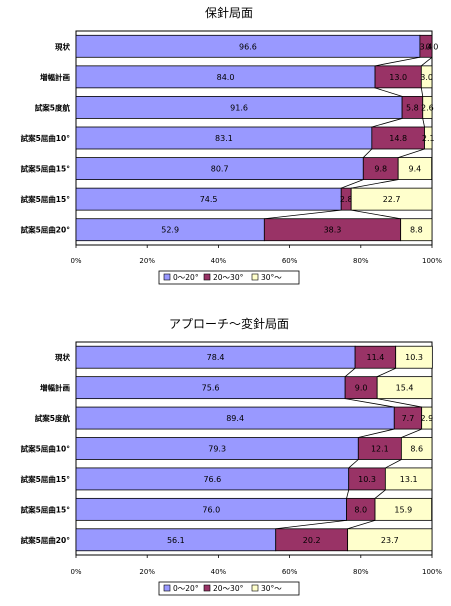 The height and width of the screenshot is (606, 451). I want to click on data-label: 23.7, so click(390, 540).